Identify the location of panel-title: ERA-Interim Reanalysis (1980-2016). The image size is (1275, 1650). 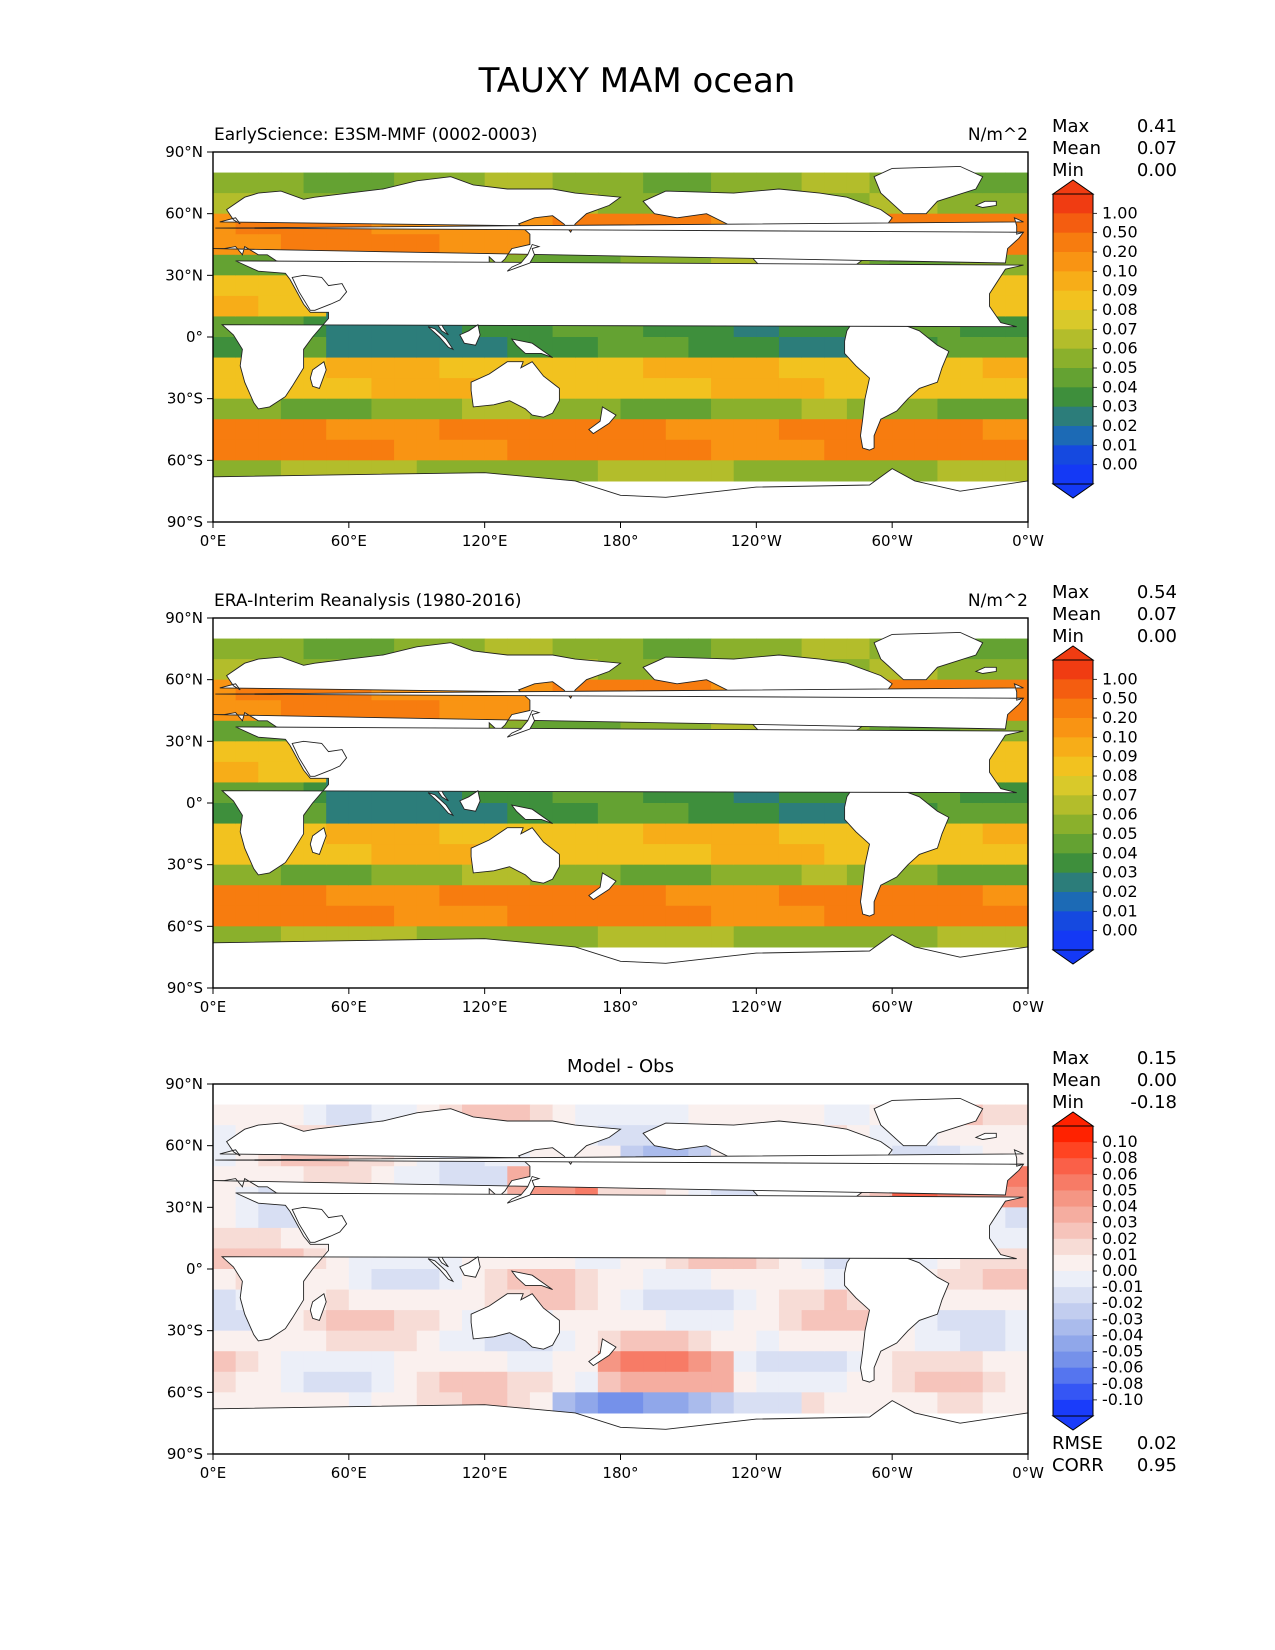
(368, 601).